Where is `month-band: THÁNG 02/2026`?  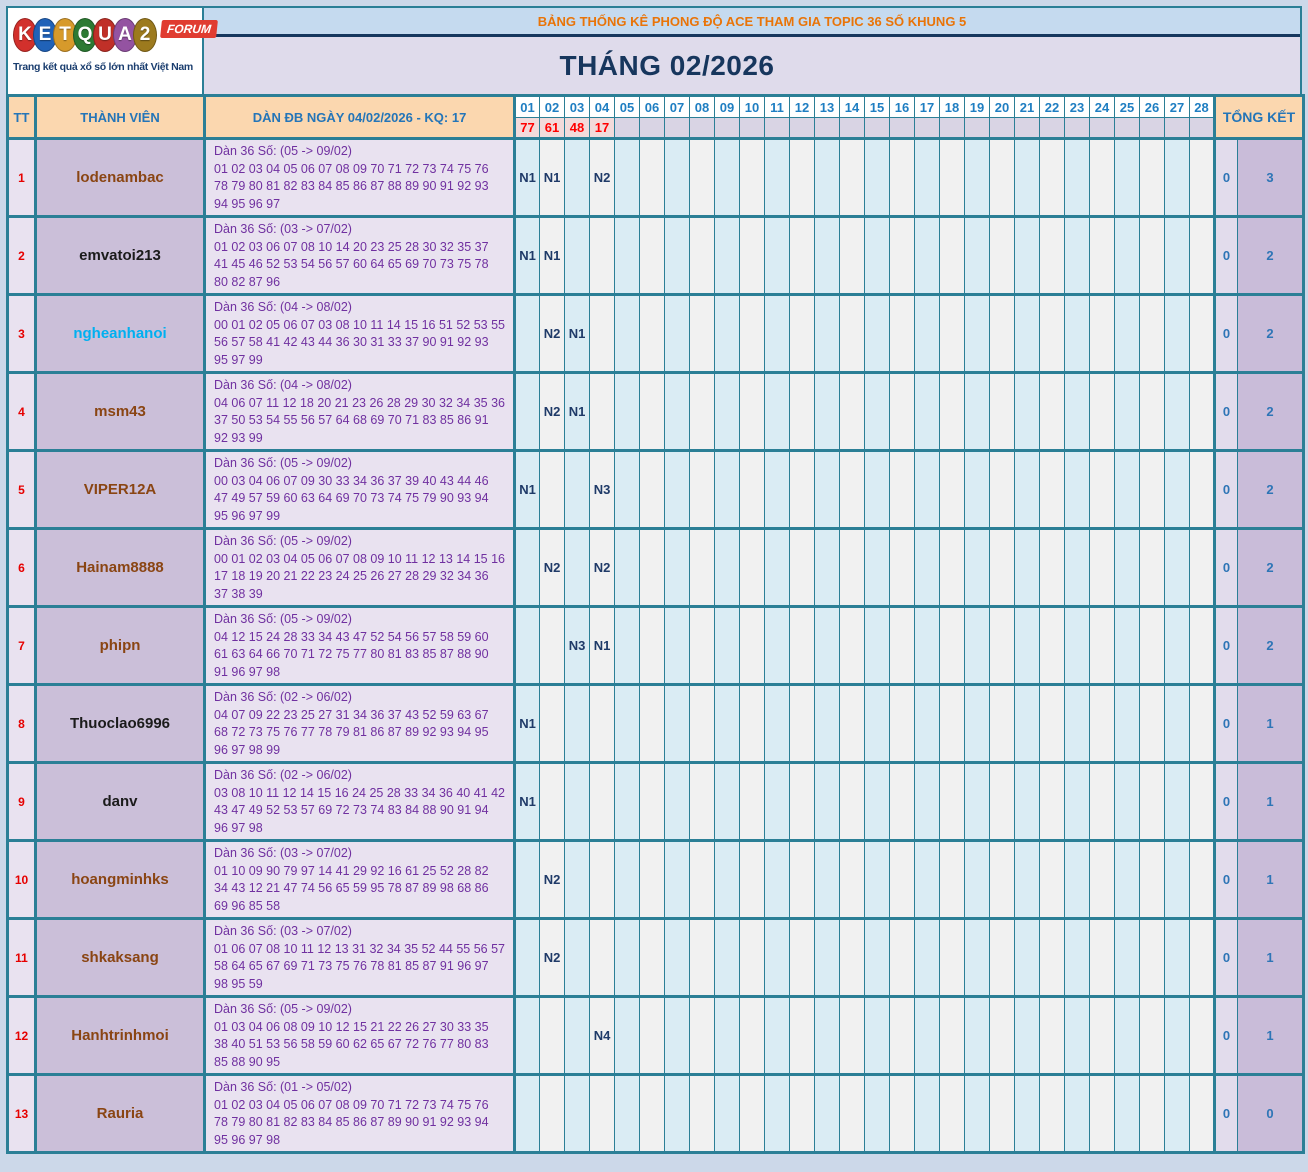
month-band: THÁNG 02/2026 is located at coordinates (752, 65).